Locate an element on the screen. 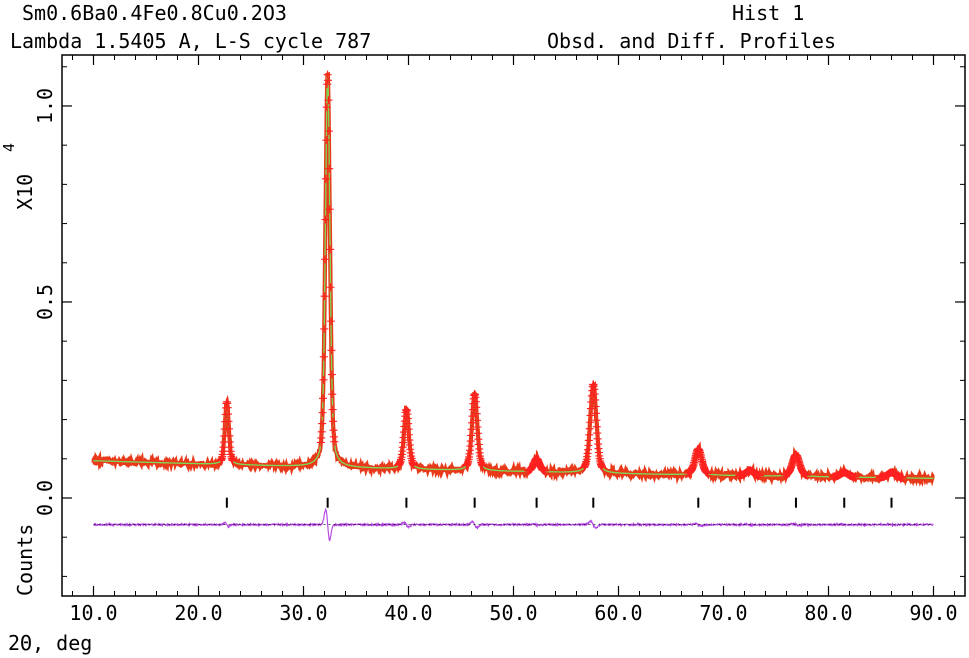 This screenshot has height=658, width=969. x-tick-label: 50.0 is located at coordinates (513, 613).